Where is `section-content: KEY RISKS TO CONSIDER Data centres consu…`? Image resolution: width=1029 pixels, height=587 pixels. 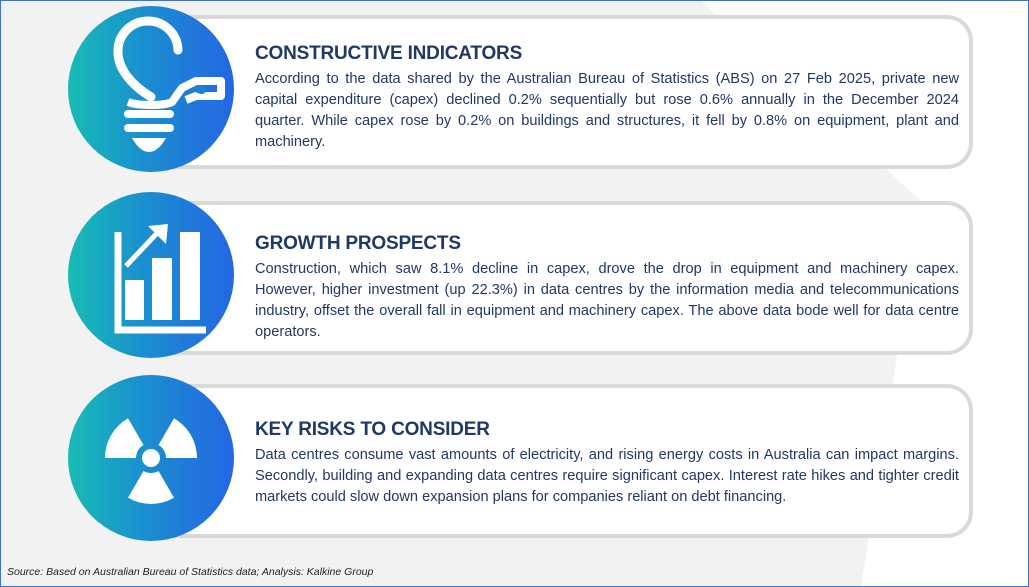 section-content: KEY RISKS TO CONSIDER Data centres consu… is located at coordinates (607, 463).